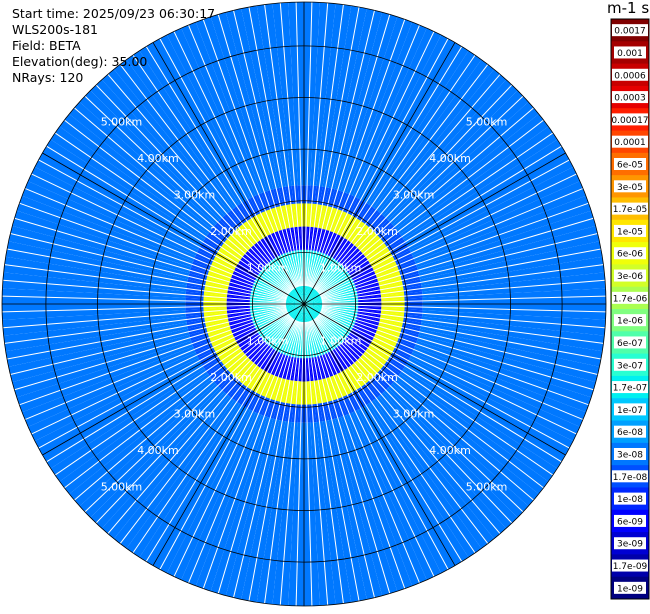 Image resolution: width=650 pixels, height=614 pixels. I want to click on colorbar-tick-label: 1e-09, so click(630, 589).